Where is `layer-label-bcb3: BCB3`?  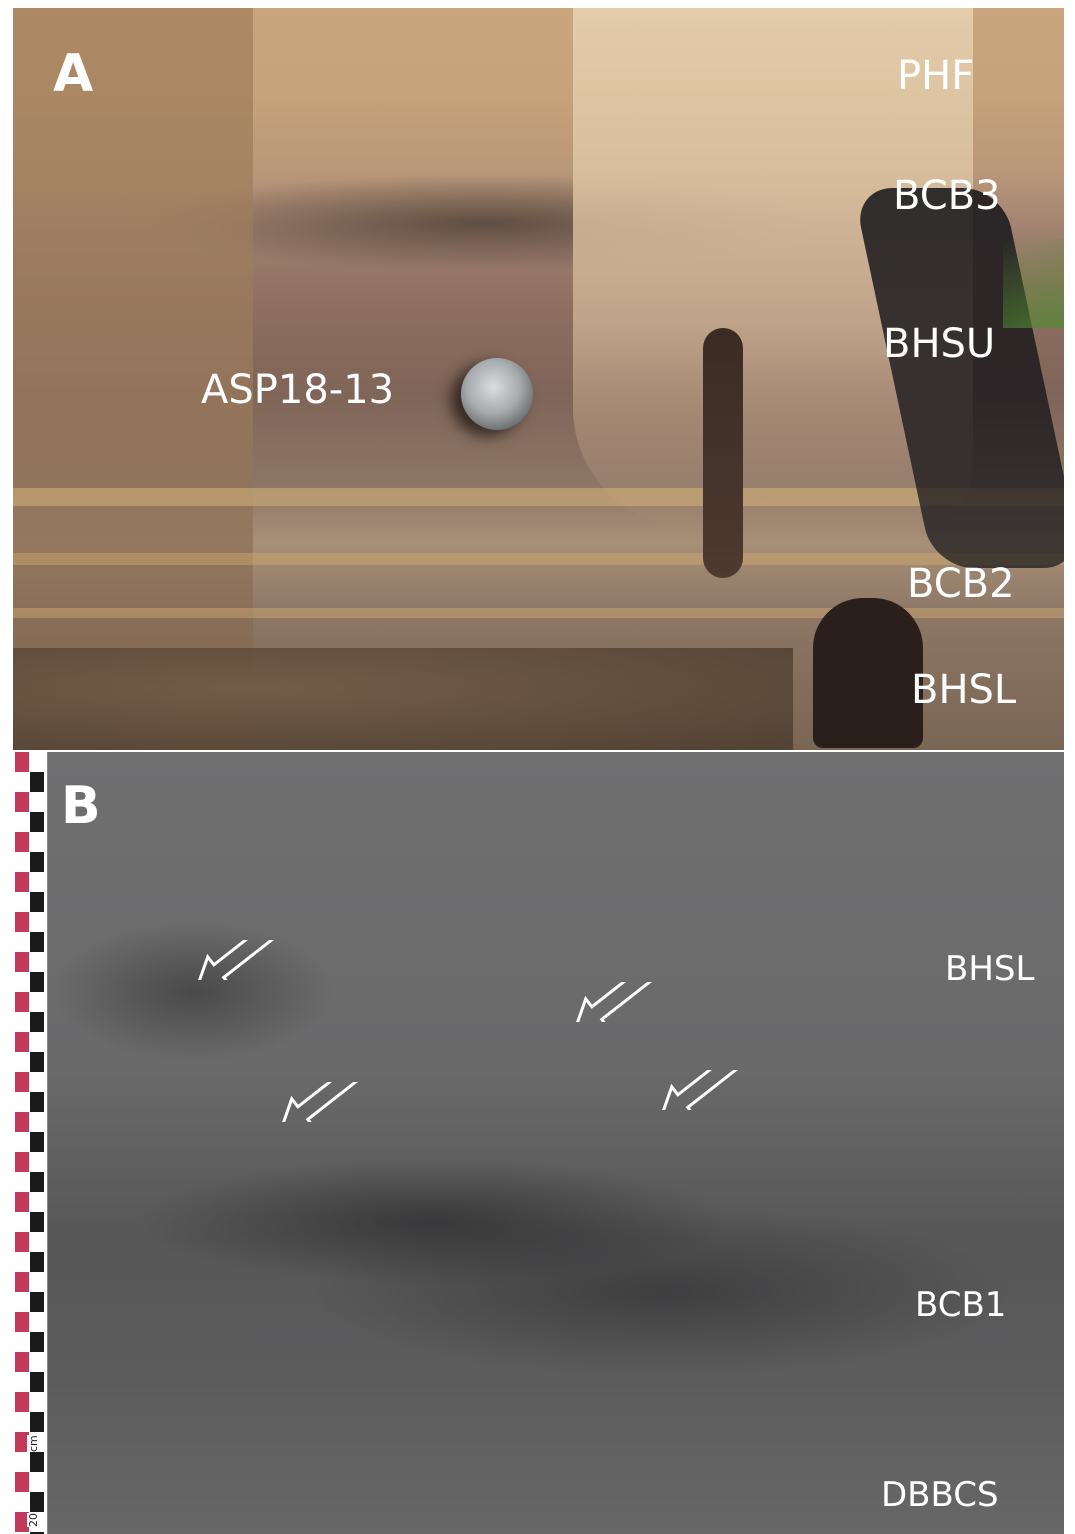
layer-label-bcb3: BCB3 is located at coordinates (947, 196).